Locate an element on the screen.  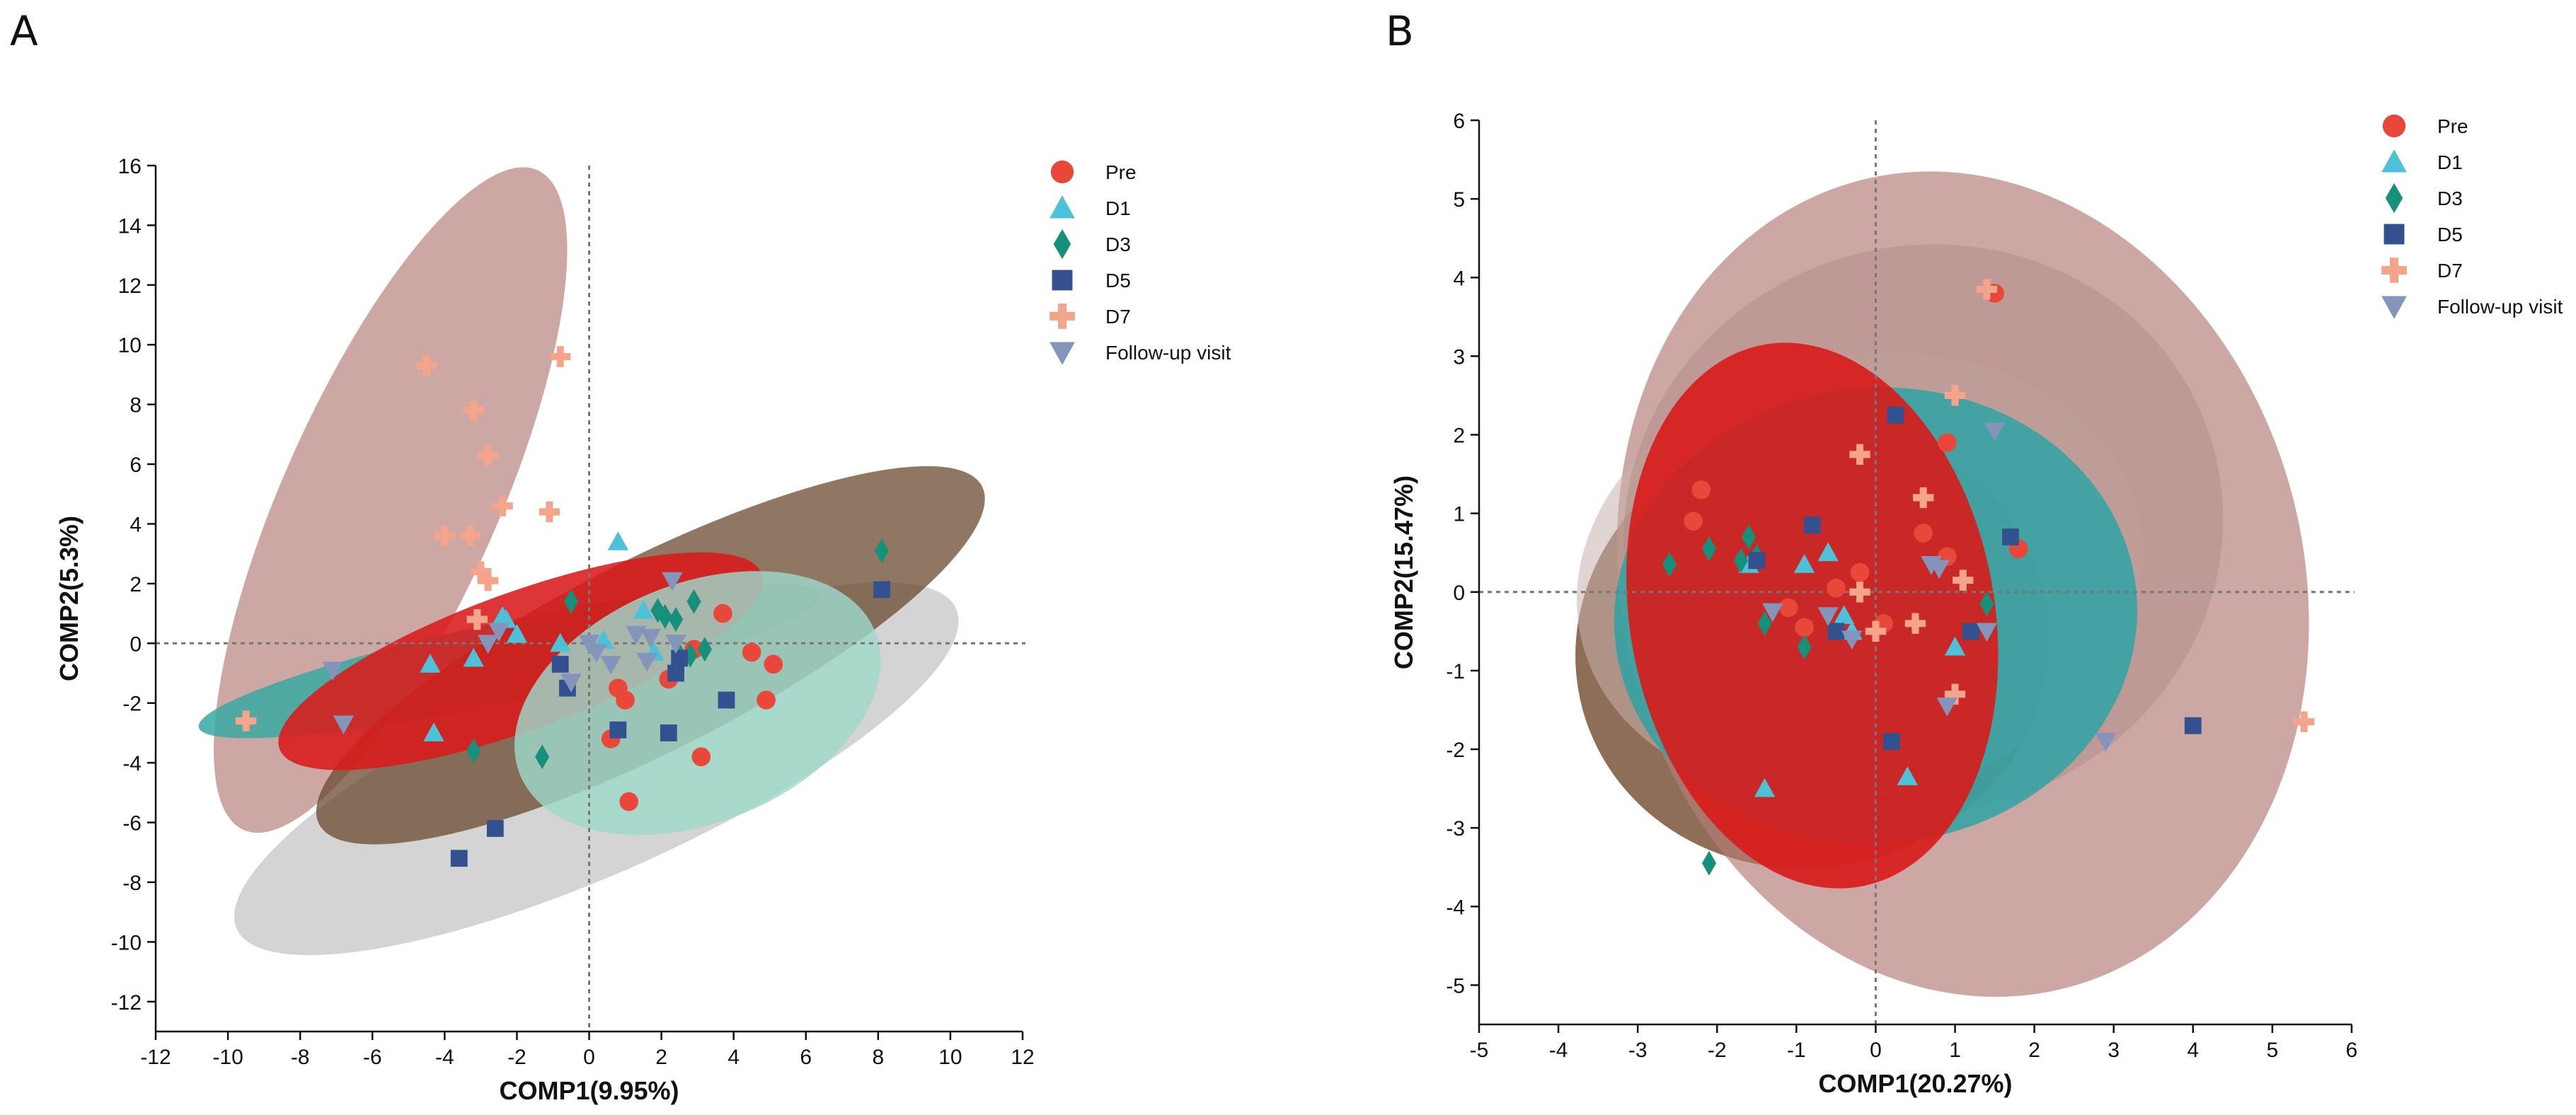
y-tick-label: 8 is located at coordinates (136, 406).